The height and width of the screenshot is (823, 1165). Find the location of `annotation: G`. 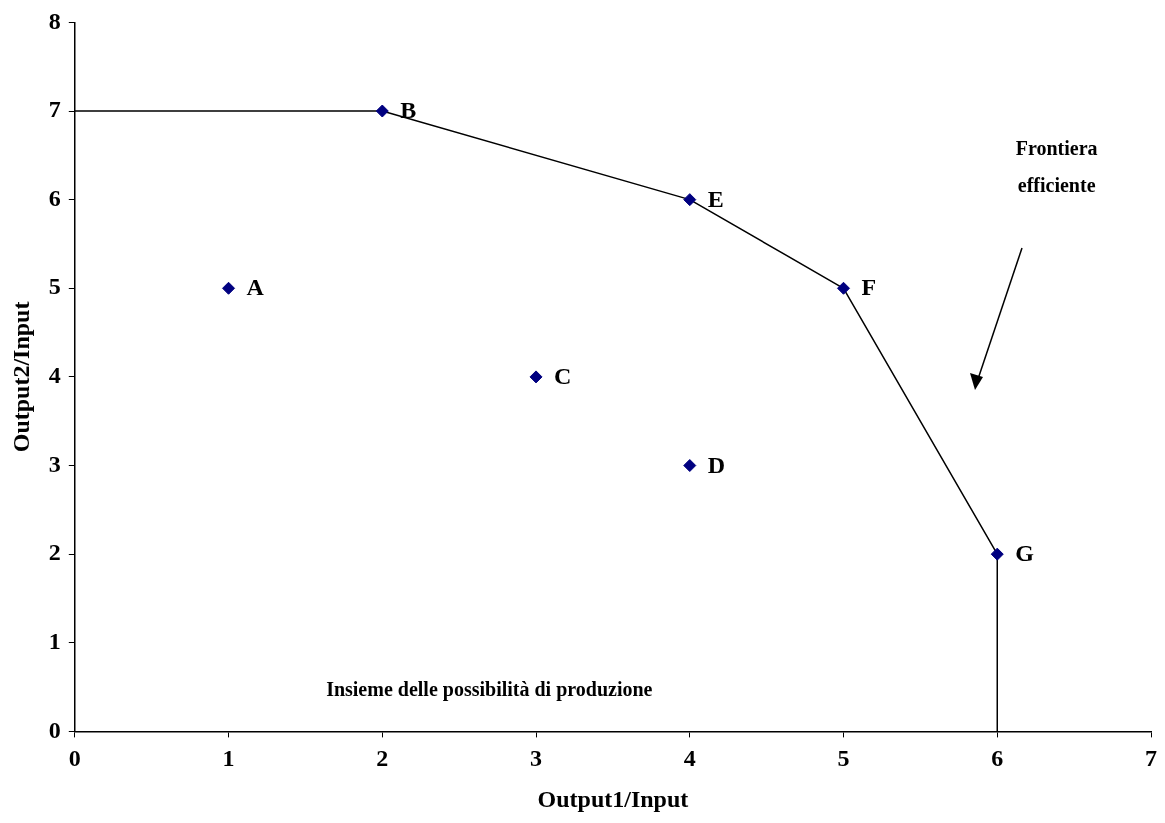

annotation: G is located at coordinates (1025, 553).